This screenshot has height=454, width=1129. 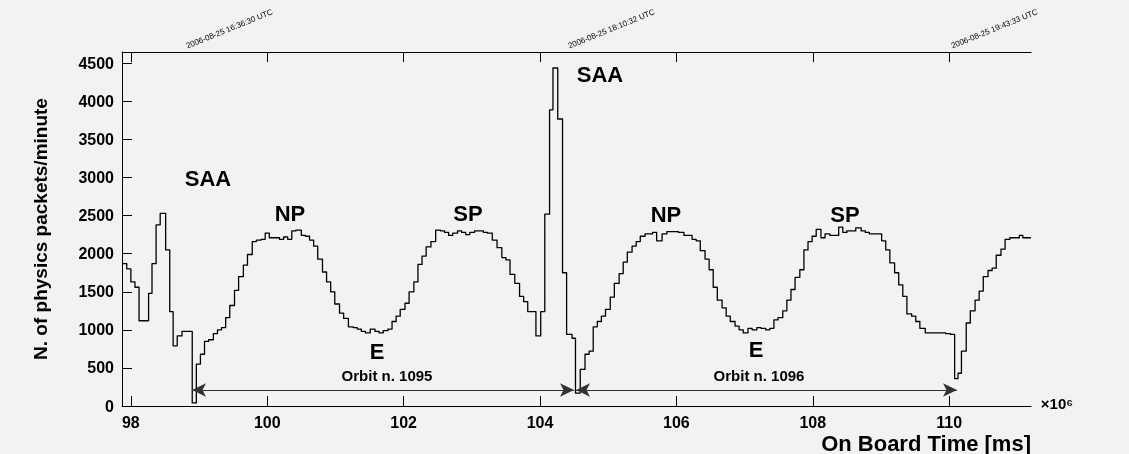 What do you see at coordinates (96, 140) in the screenshot?
I see `y-tick-label: 3500` at bounding box center [96, 140].